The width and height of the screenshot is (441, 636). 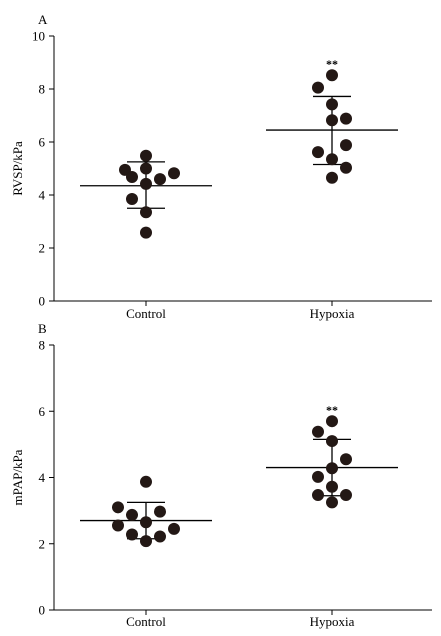 I want to click on y-axis-label: RVSP/kPa, so click(x=17, y=168).